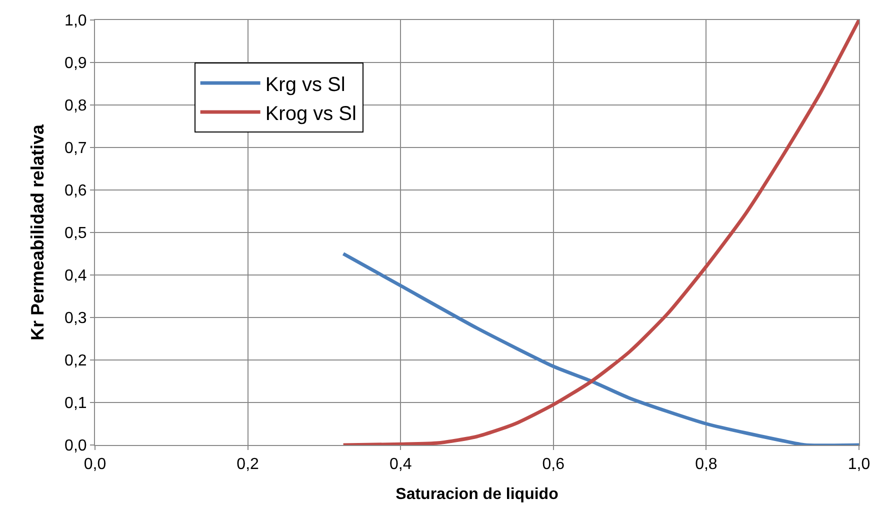 The width and height of the screenshot is (884, 520). What do you see at coordinates (310, 113) in the screenshot?
I see `legend-label: Krog vs Sl` at bounding box center [310, 113].